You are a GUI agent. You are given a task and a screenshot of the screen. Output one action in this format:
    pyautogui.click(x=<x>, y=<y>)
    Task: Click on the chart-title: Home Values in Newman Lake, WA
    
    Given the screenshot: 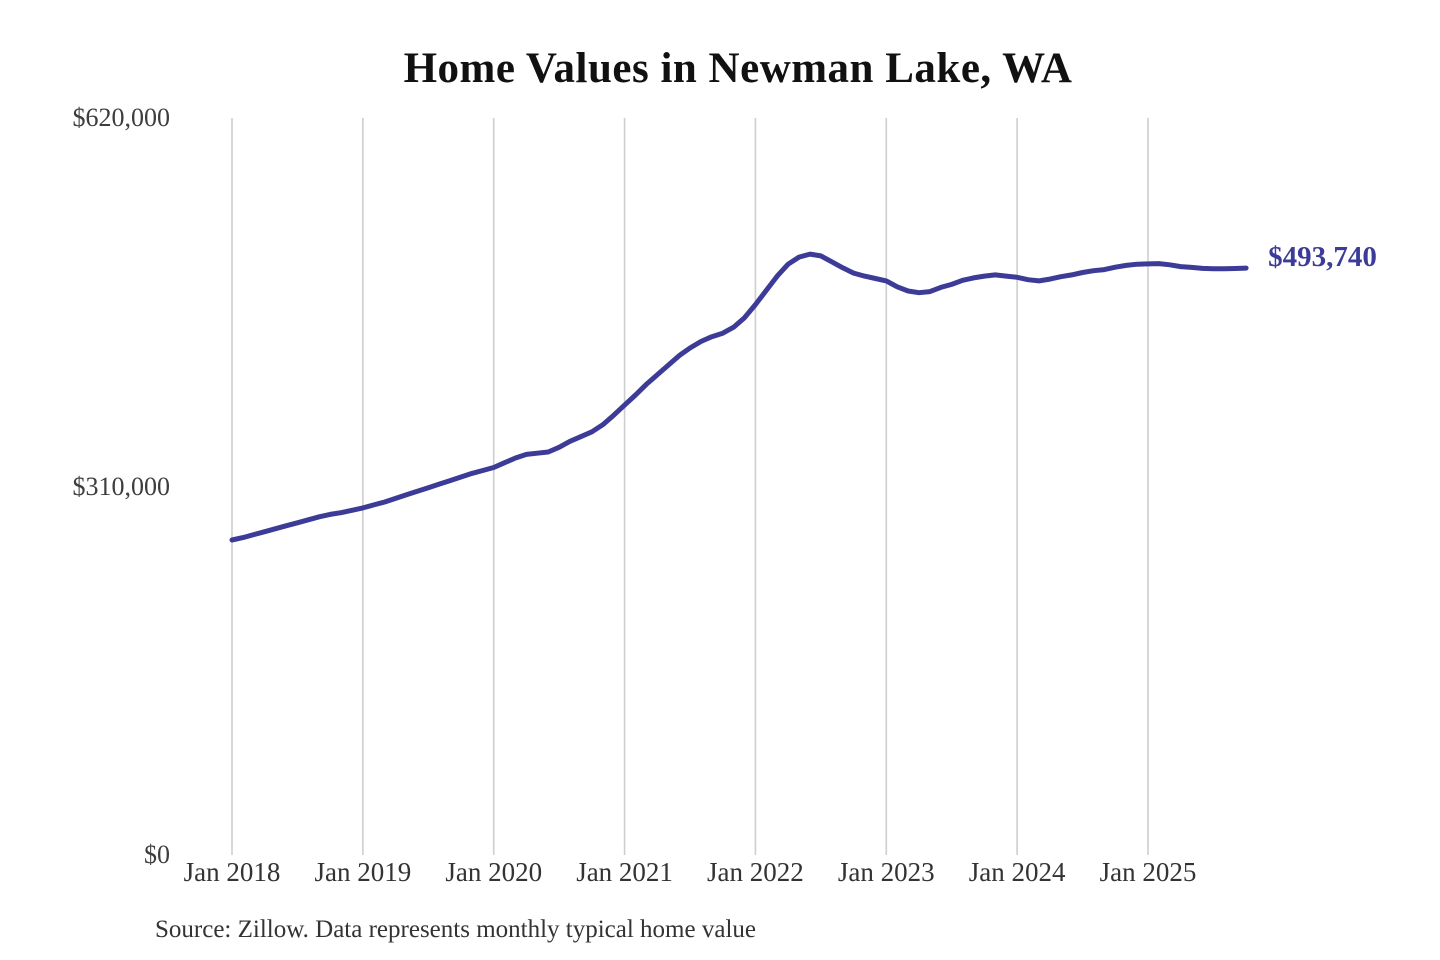 What is the action you would take?
    pyautogui.click(x=738, y=68)
    